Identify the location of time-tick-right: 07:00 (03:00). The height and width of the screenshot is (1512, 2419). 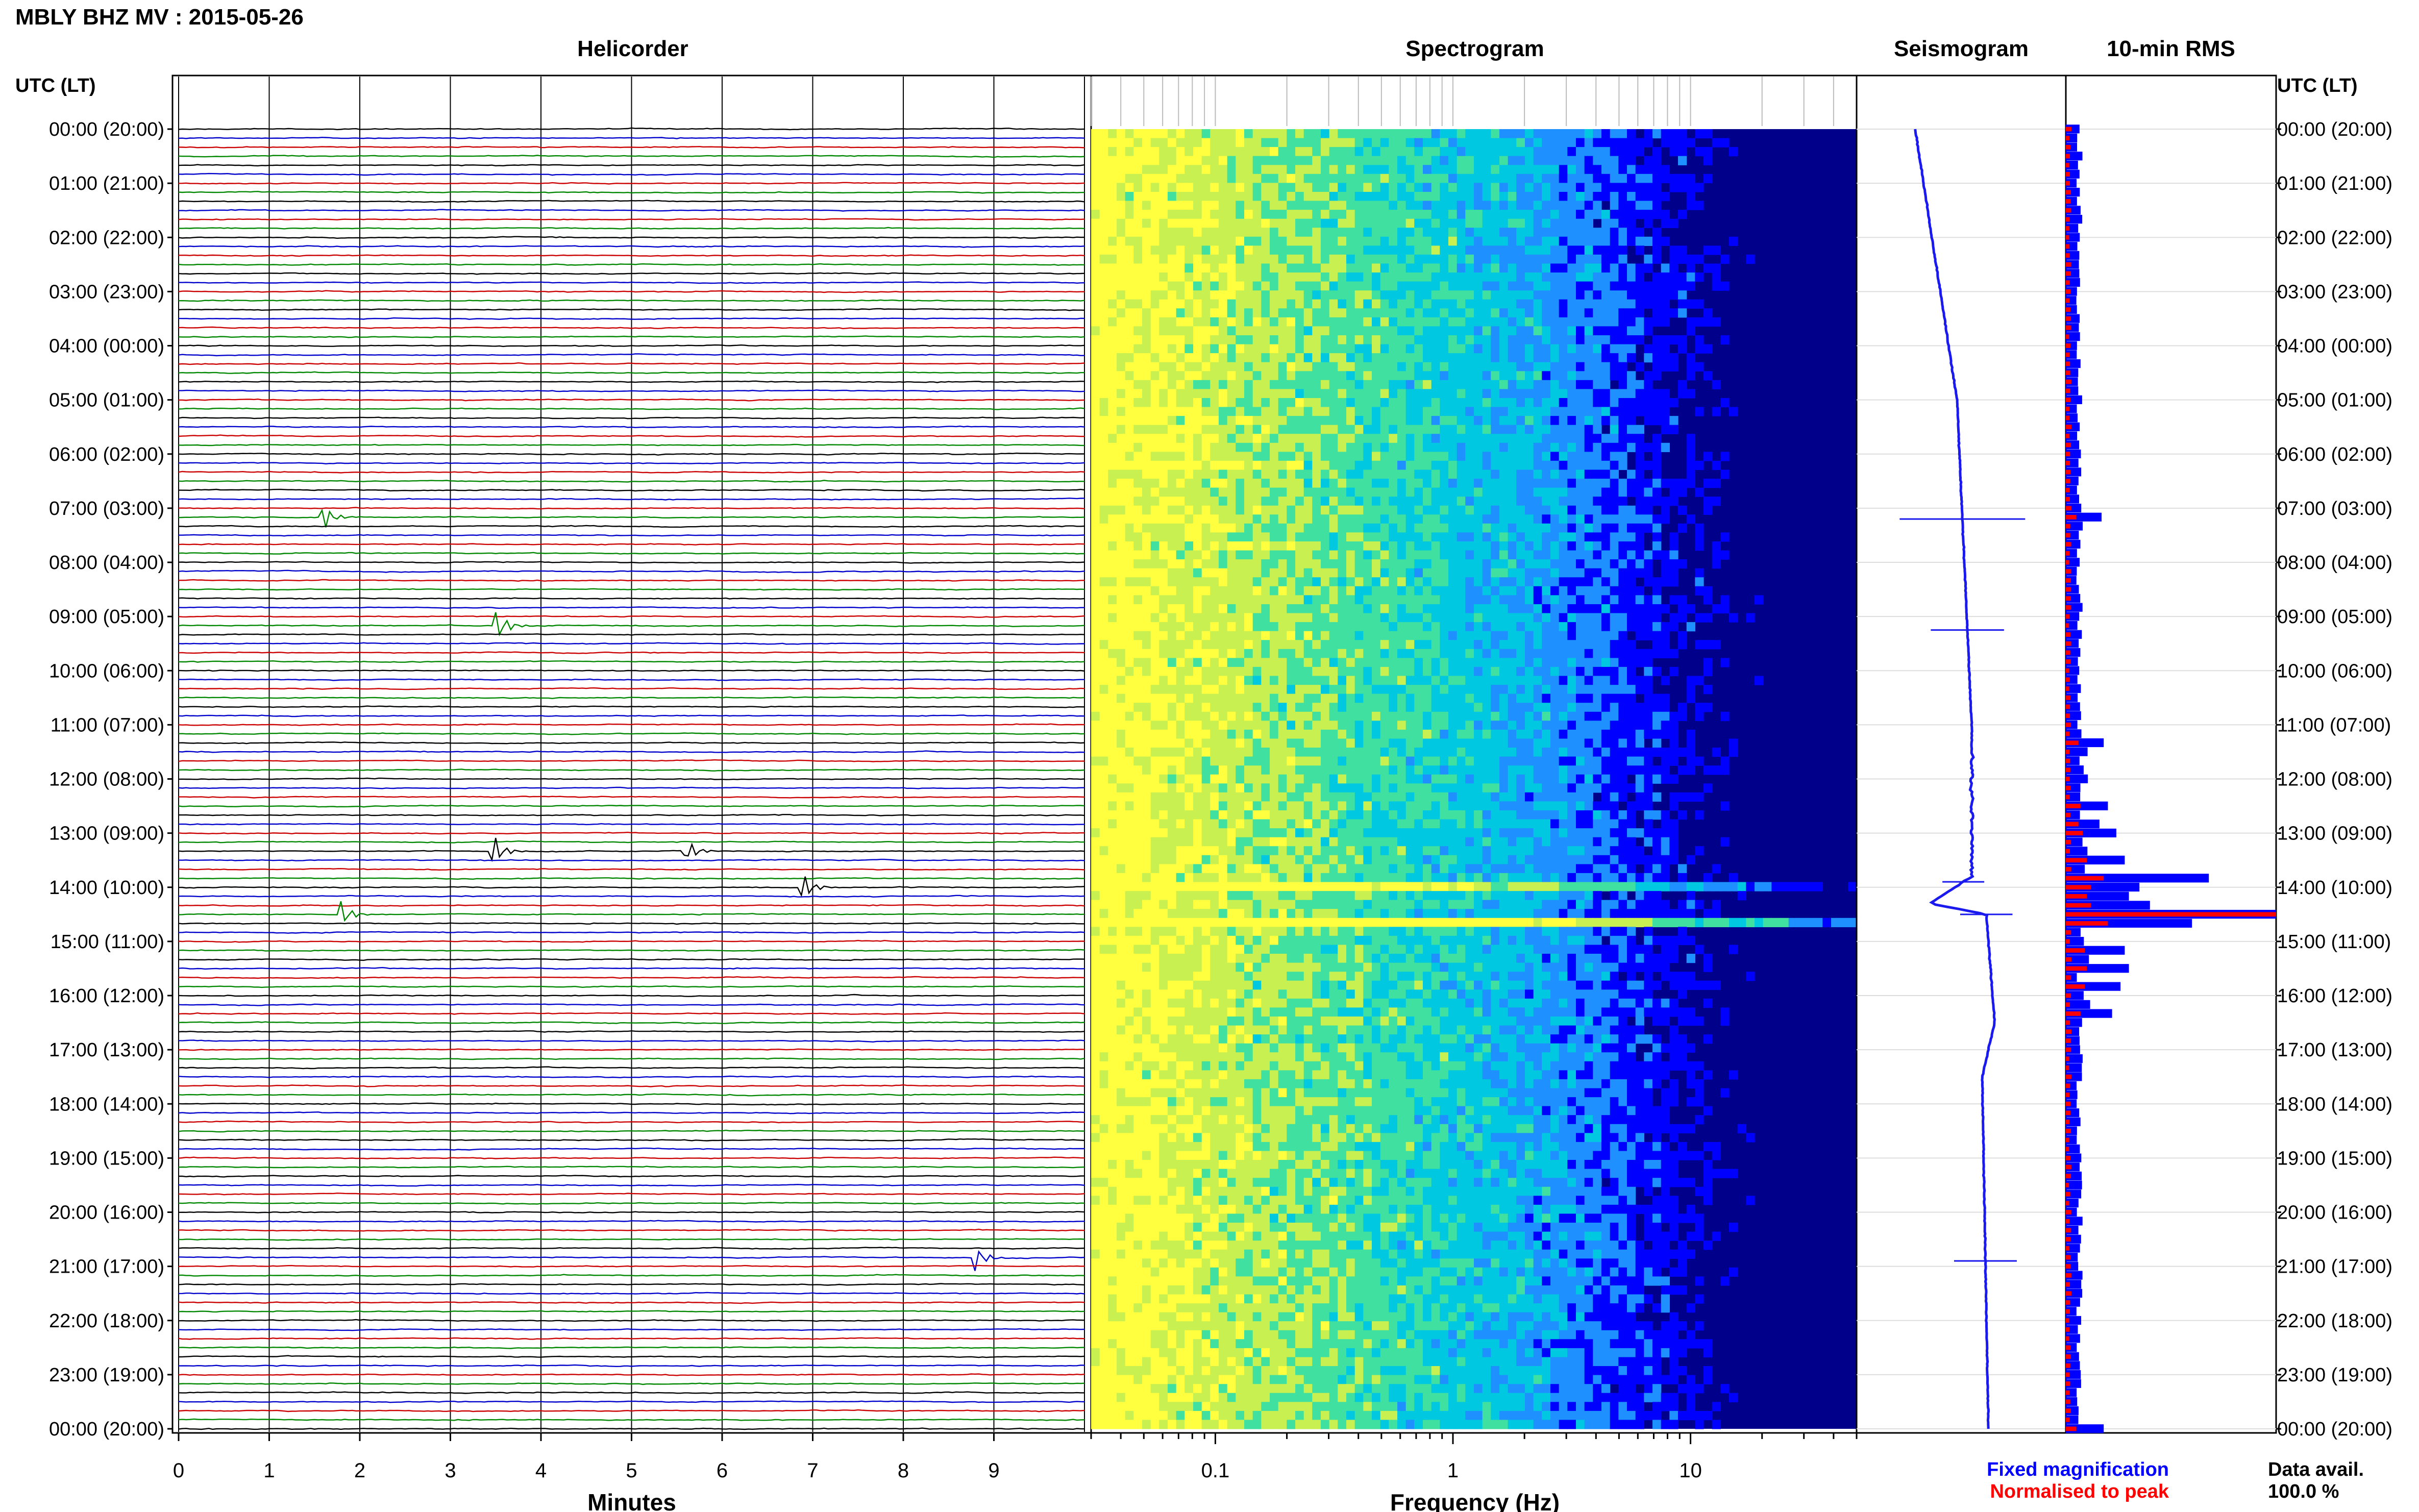
(2334, 508).